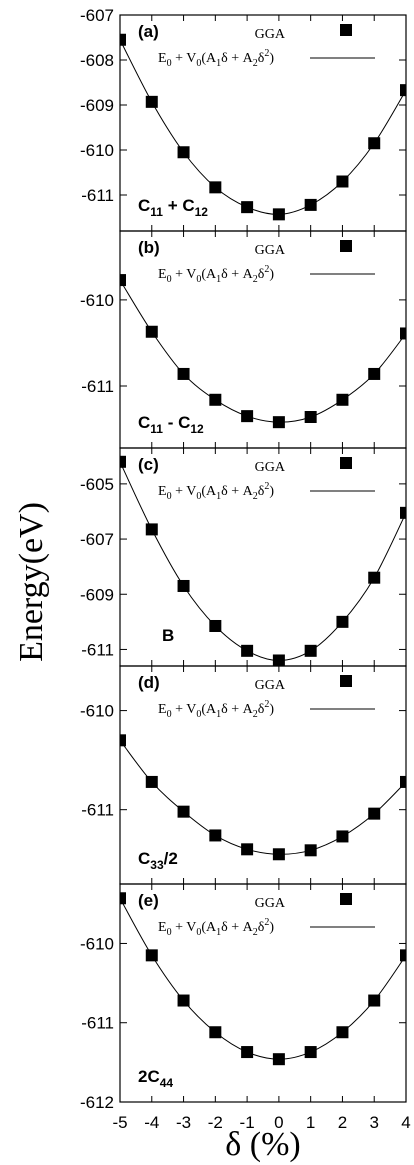  I want to click on x-tick-label: 4, so click(405, 1122).